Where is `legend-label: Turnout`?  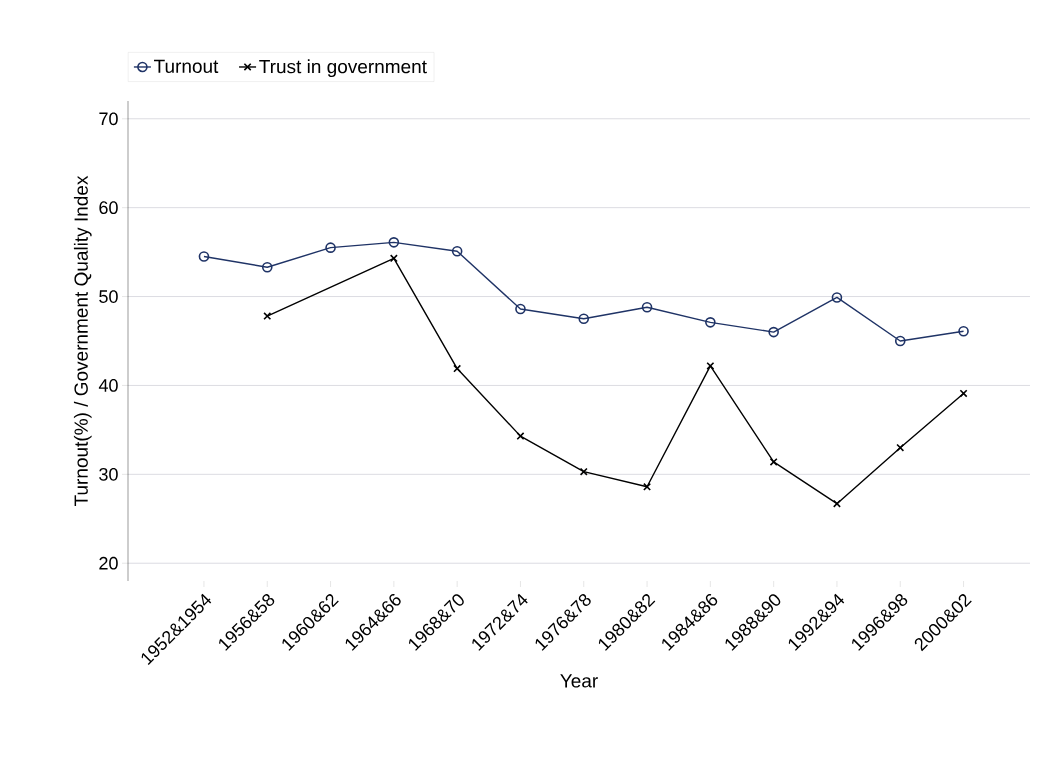 legend-label: Turnout is located at coordinates (186, 66).